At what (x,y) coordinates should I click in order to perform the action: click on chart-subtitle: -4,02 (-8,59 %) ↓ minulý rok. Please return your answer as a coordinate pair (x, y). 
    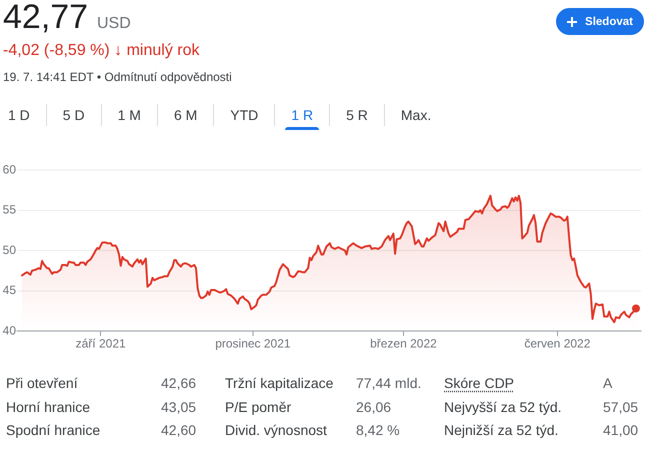
    Looking at the image, I should click on (101, 50).